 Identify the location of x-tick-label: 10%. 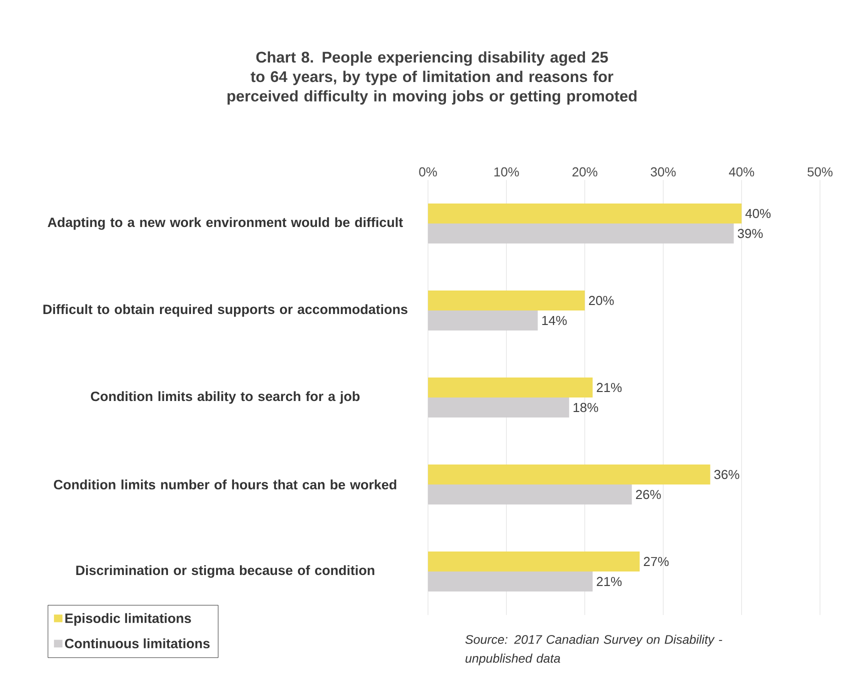
(506, 171).